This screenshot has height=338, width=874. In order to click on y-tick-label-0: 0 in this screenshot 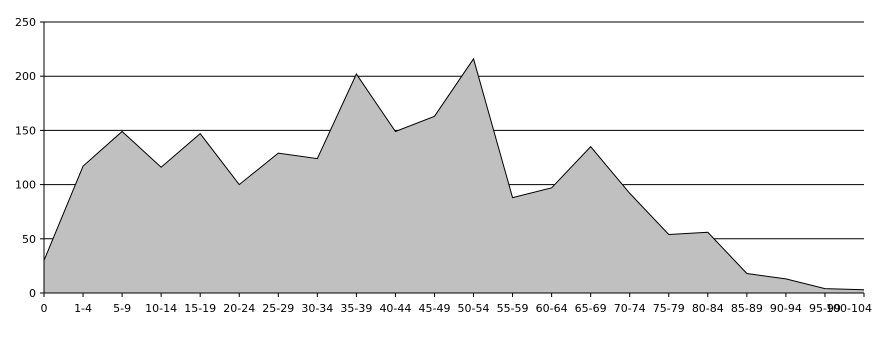, I will do `click(32, 293)`.